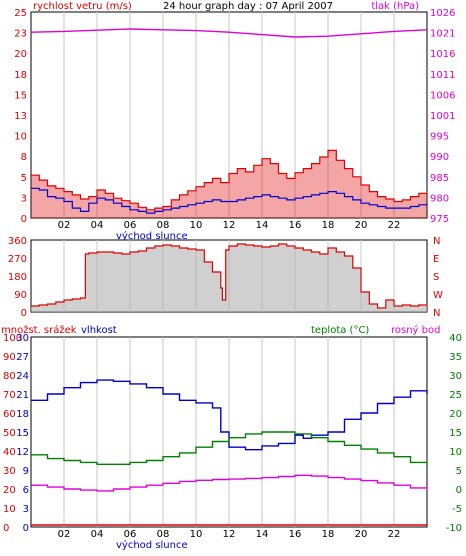 This screenshot has width=466, height=556. Describe the element at coordinates (9, 452) in the screenshot. I see `precip-ytick: 40` at that location.